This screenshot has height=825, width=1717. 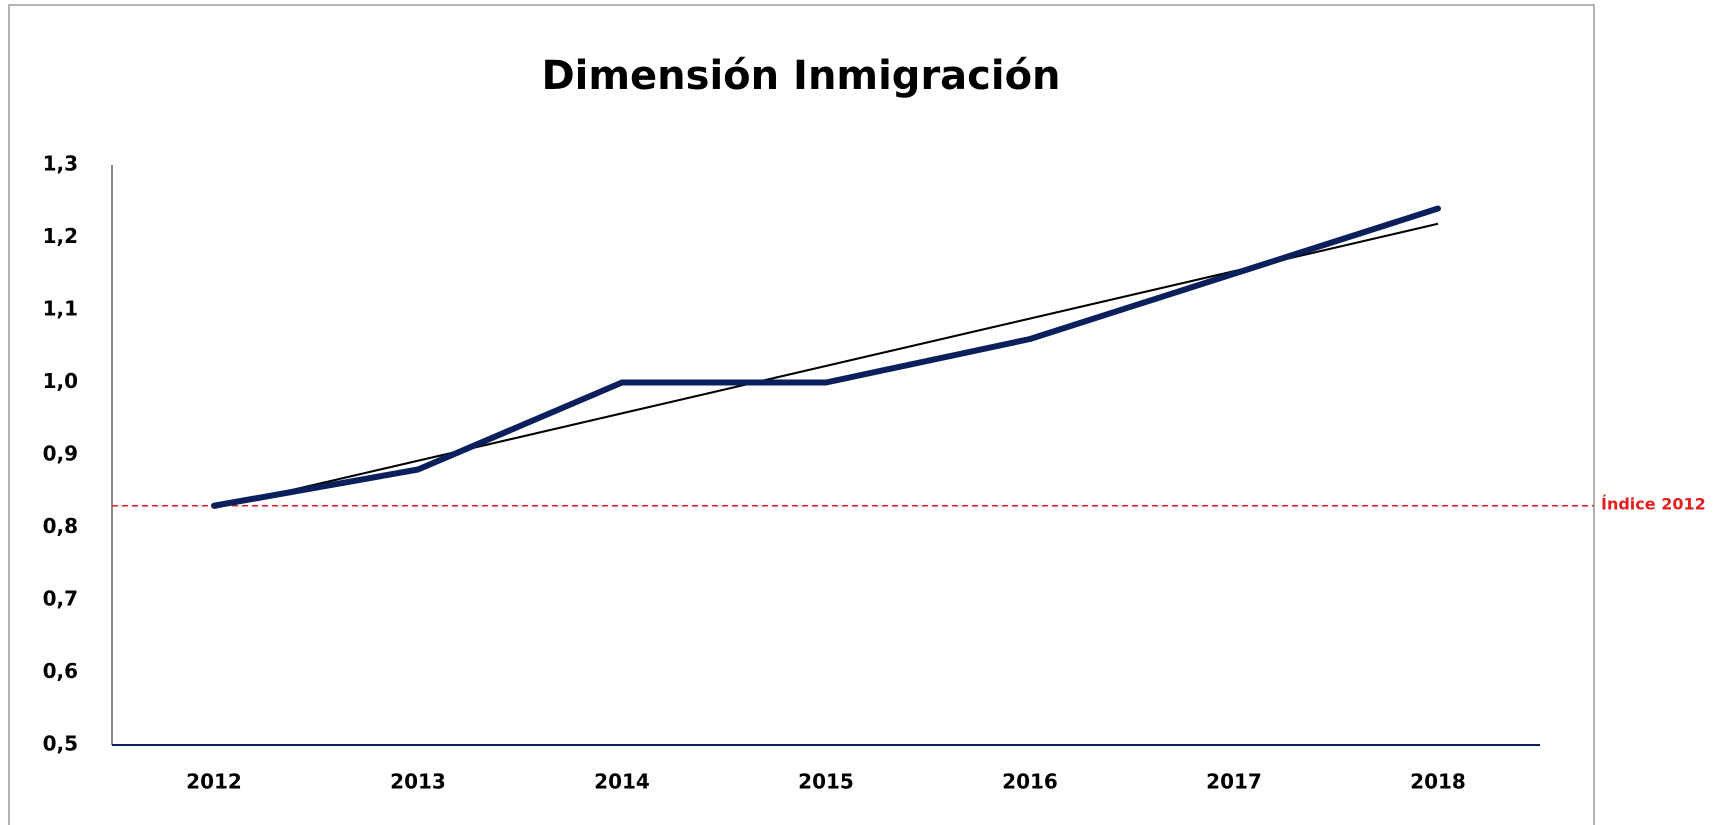 I want to click on y-tick-label: 0,5, so click(x=60, y=744).